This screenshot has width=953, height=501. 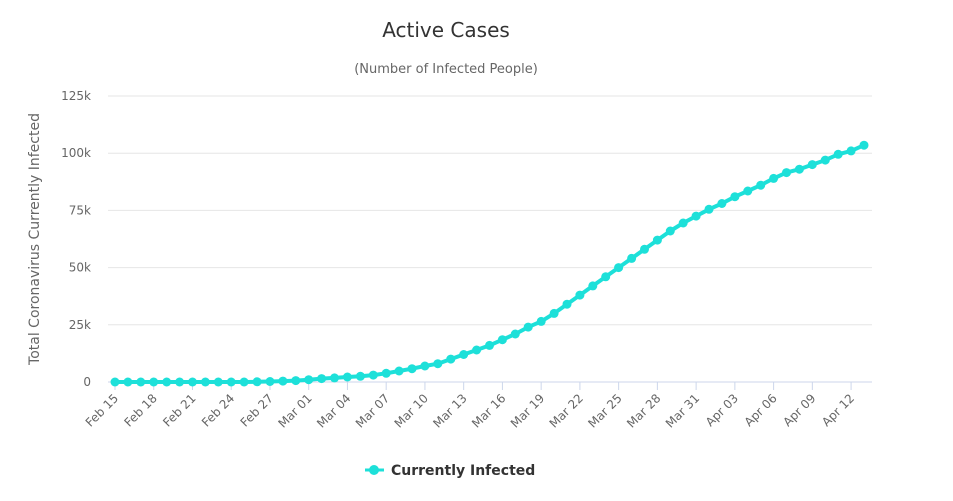 What do you see at coordinates (333, 410) in the screenshot?
I see `x-tick-label: Mar 04` at bounding box center [333, 410].